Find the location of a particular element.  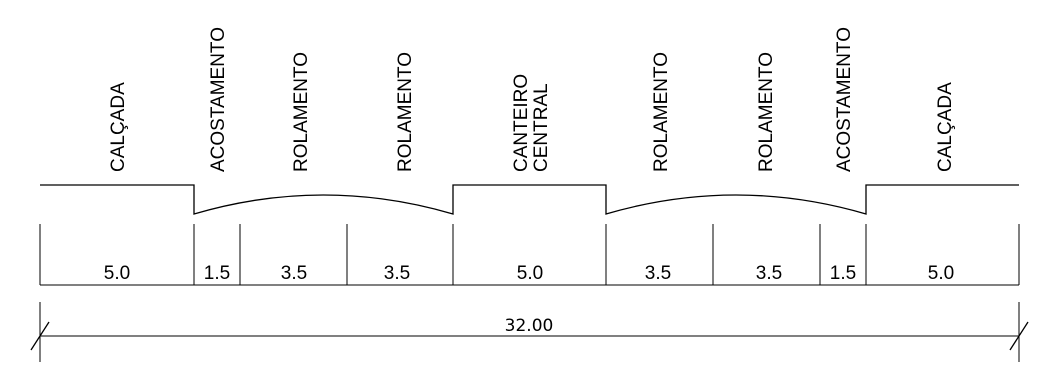

width-value-canteiro: 5.0 is located at coordinates (530, 273).